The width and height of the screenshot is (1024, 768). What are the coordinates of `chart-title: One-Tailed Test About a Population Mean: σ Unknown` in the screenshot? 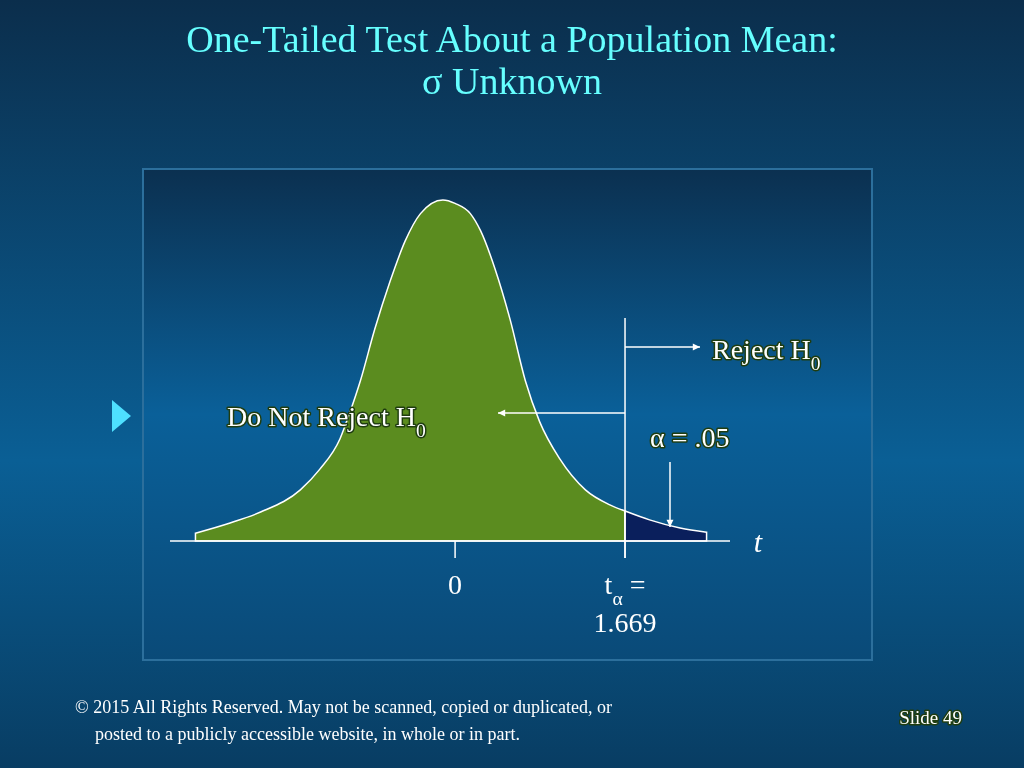 It's located at (512, 60).